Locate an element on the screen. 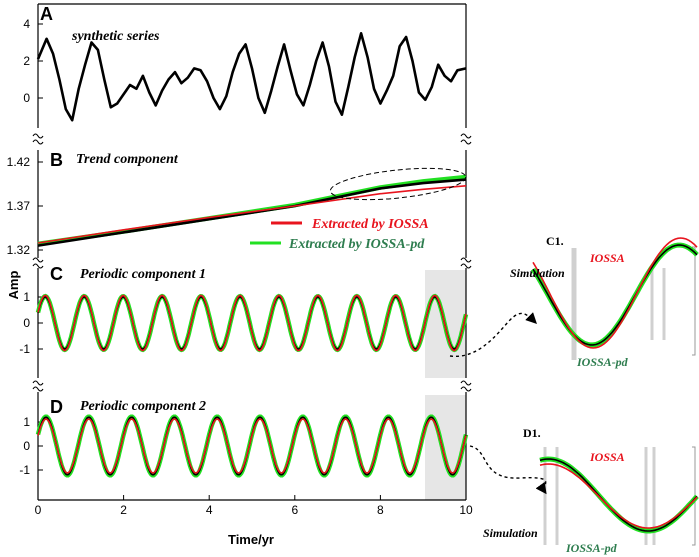  inset-d1-label: D1. is located at coordinates (532, 433).